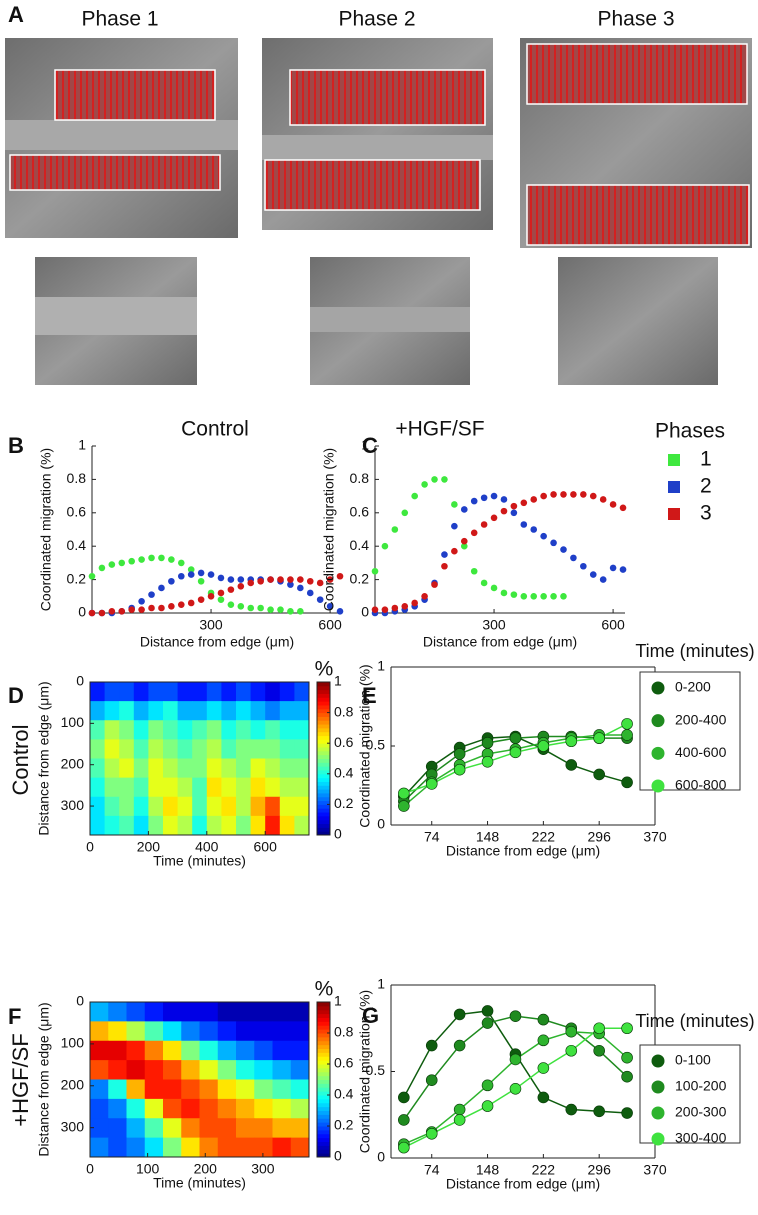 This screenshot has width=758, height=1215. I want to click on series-line, so click(515, 1068).